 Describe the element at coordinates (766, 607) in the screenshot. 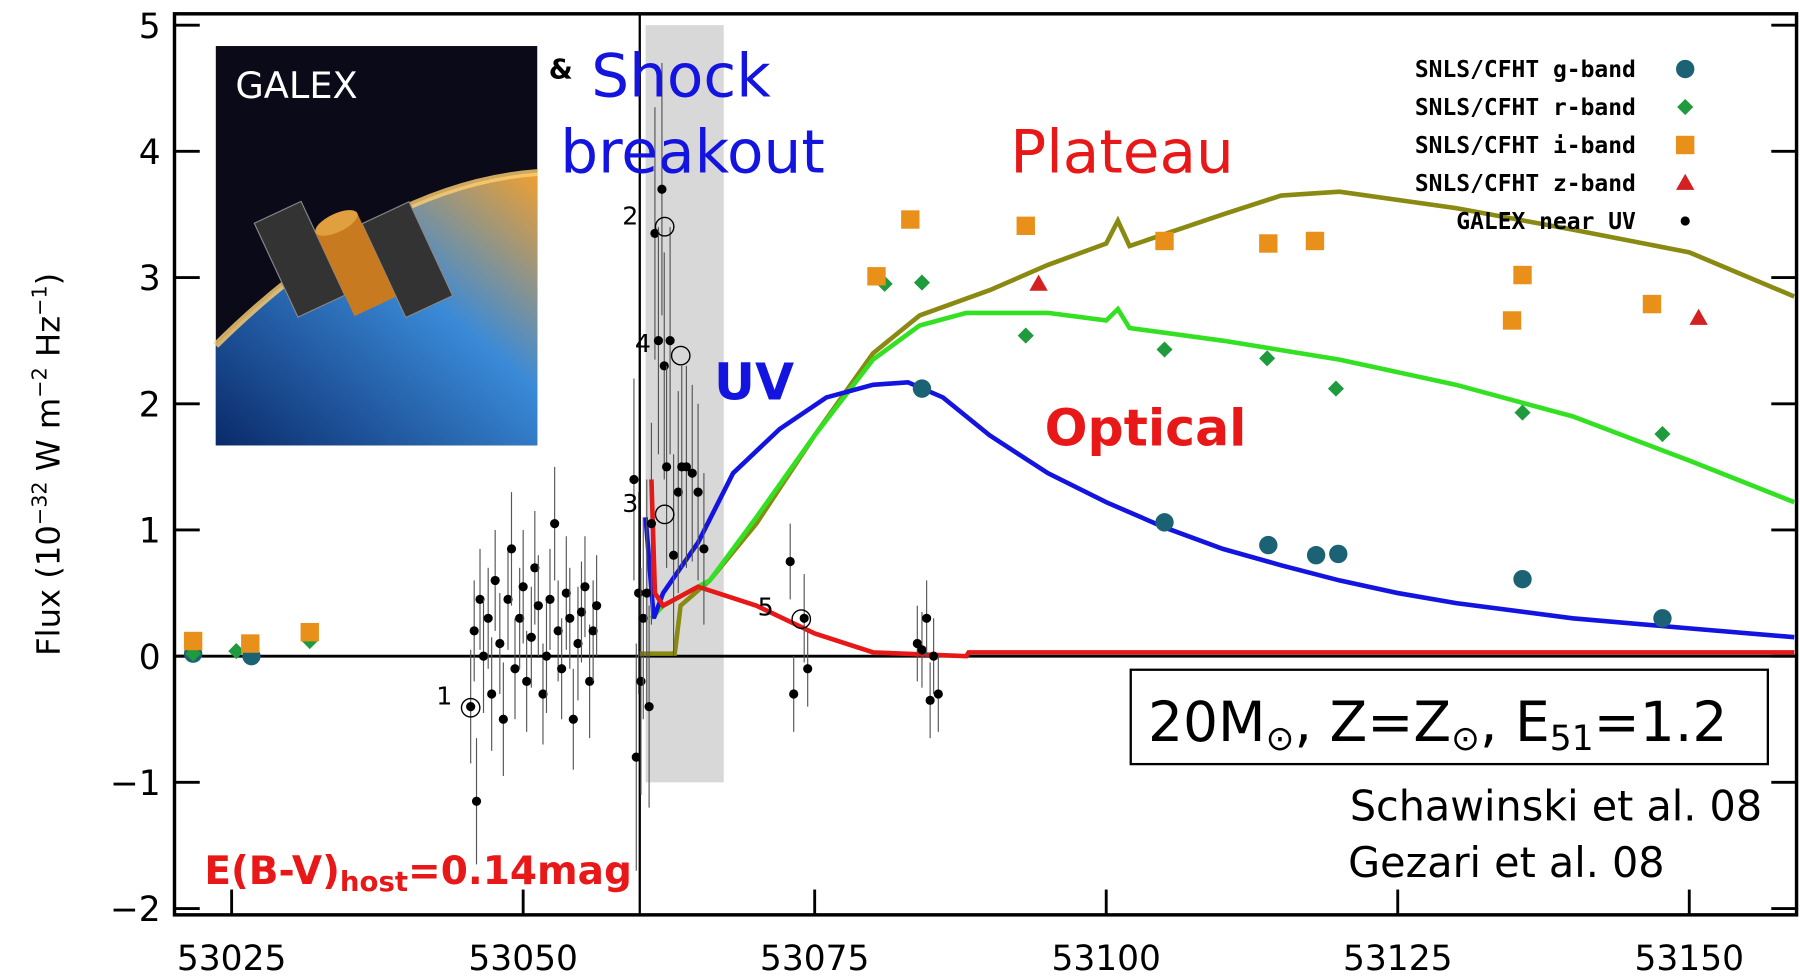

I see `point-label: 5` at that location.